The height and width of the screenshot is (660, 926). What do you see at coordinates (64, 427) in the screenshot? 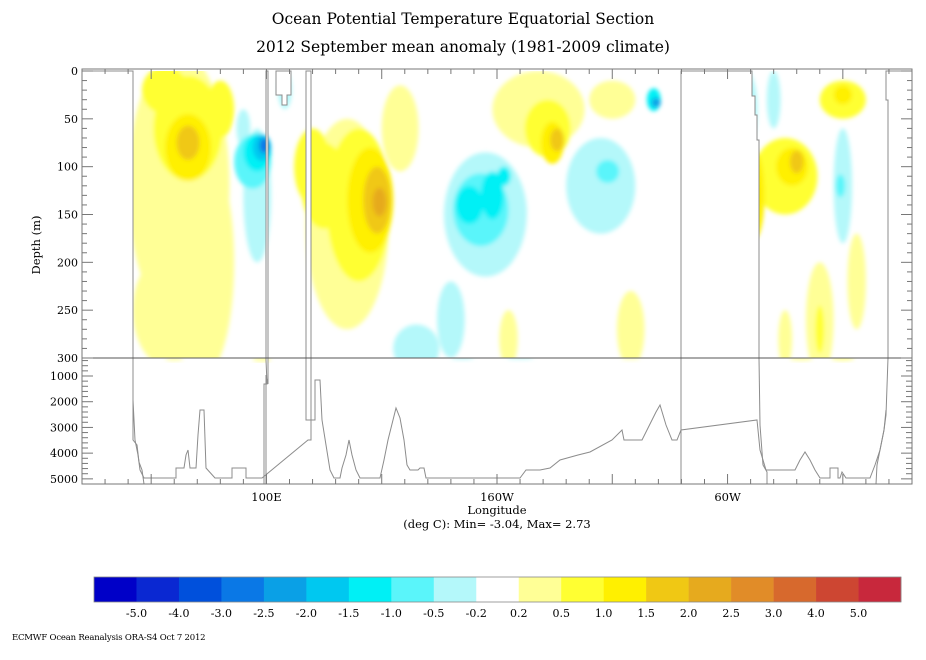
I see `y-tick-label: 3000` at bounding box center [64, 427].